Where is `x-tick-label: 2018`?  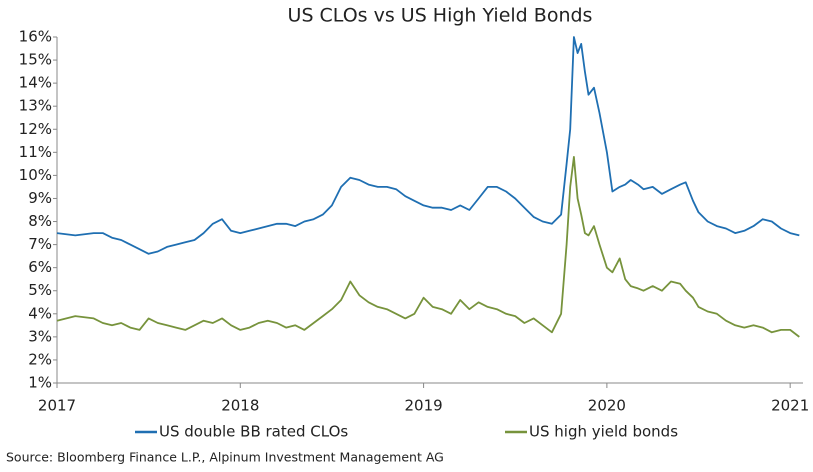 x-tick-label: 2018 is located at coordinates (240, 406).